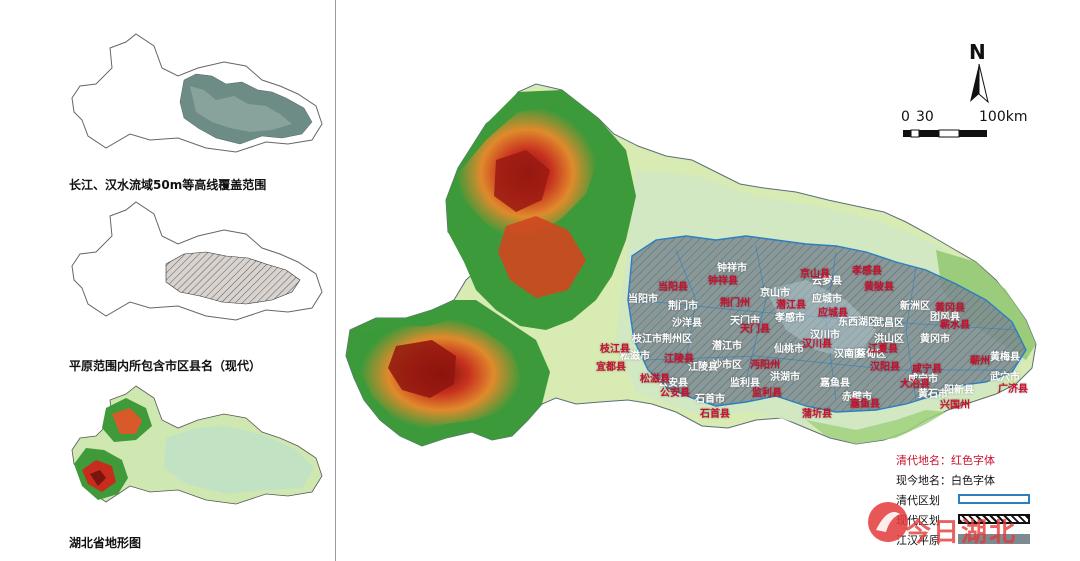  I want to click on scale-label-end: 100km, so click(1003, 117).